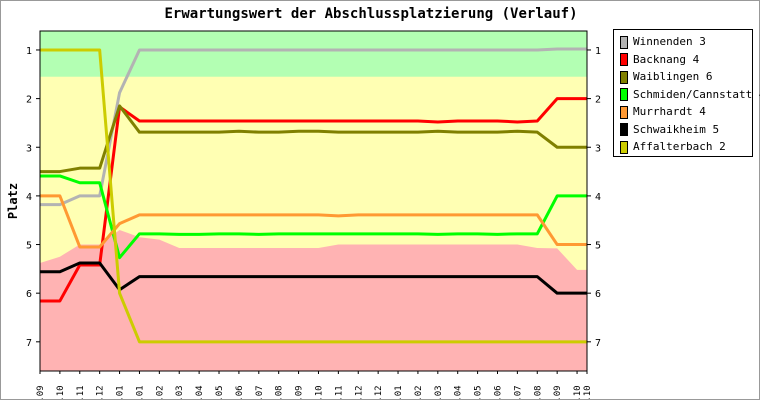 The height and width of the screenshot is (403, 760). Describe the element at coordinates (61, 392) in the screenshot. I see `x-tick-label: 09.10` at that location.